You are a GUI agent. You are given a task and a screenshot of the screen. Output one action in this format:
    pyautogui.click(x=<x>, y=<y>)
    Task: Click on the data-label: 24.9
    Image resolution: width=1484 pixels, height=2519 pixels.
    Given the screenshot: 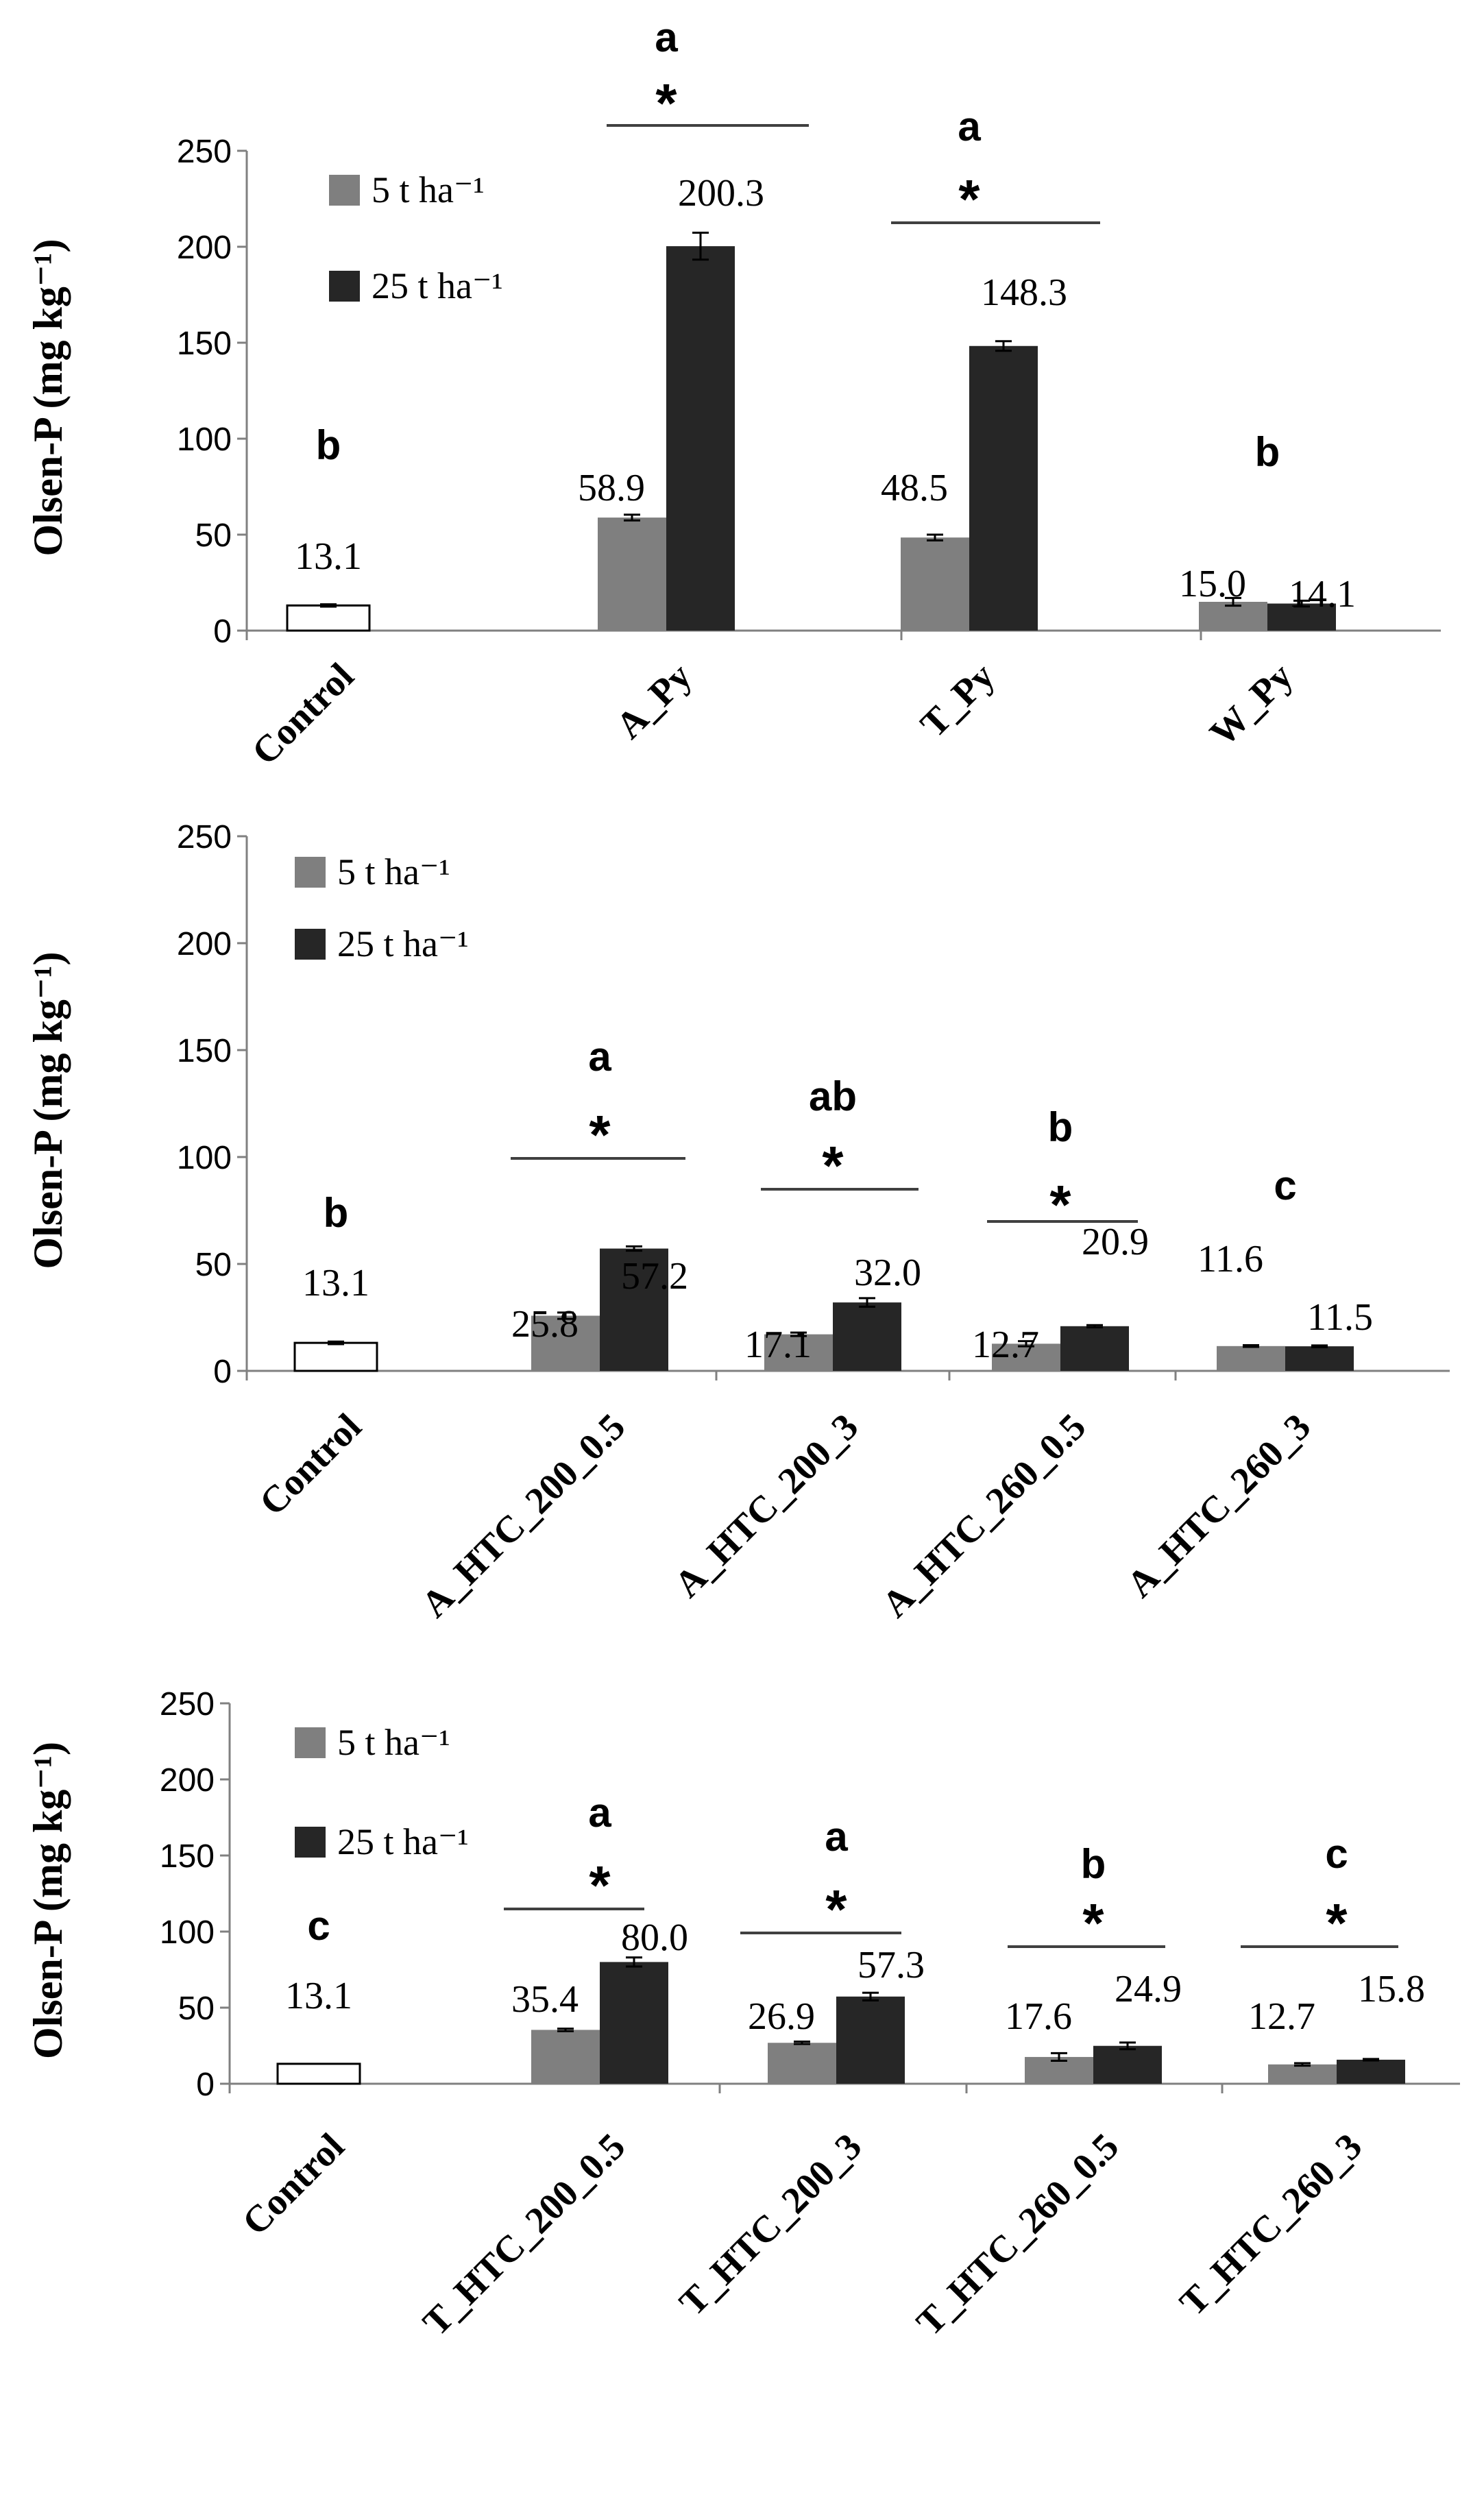 What is the action you would take?
    pyautogui.click(x=1148, y=1989)
    